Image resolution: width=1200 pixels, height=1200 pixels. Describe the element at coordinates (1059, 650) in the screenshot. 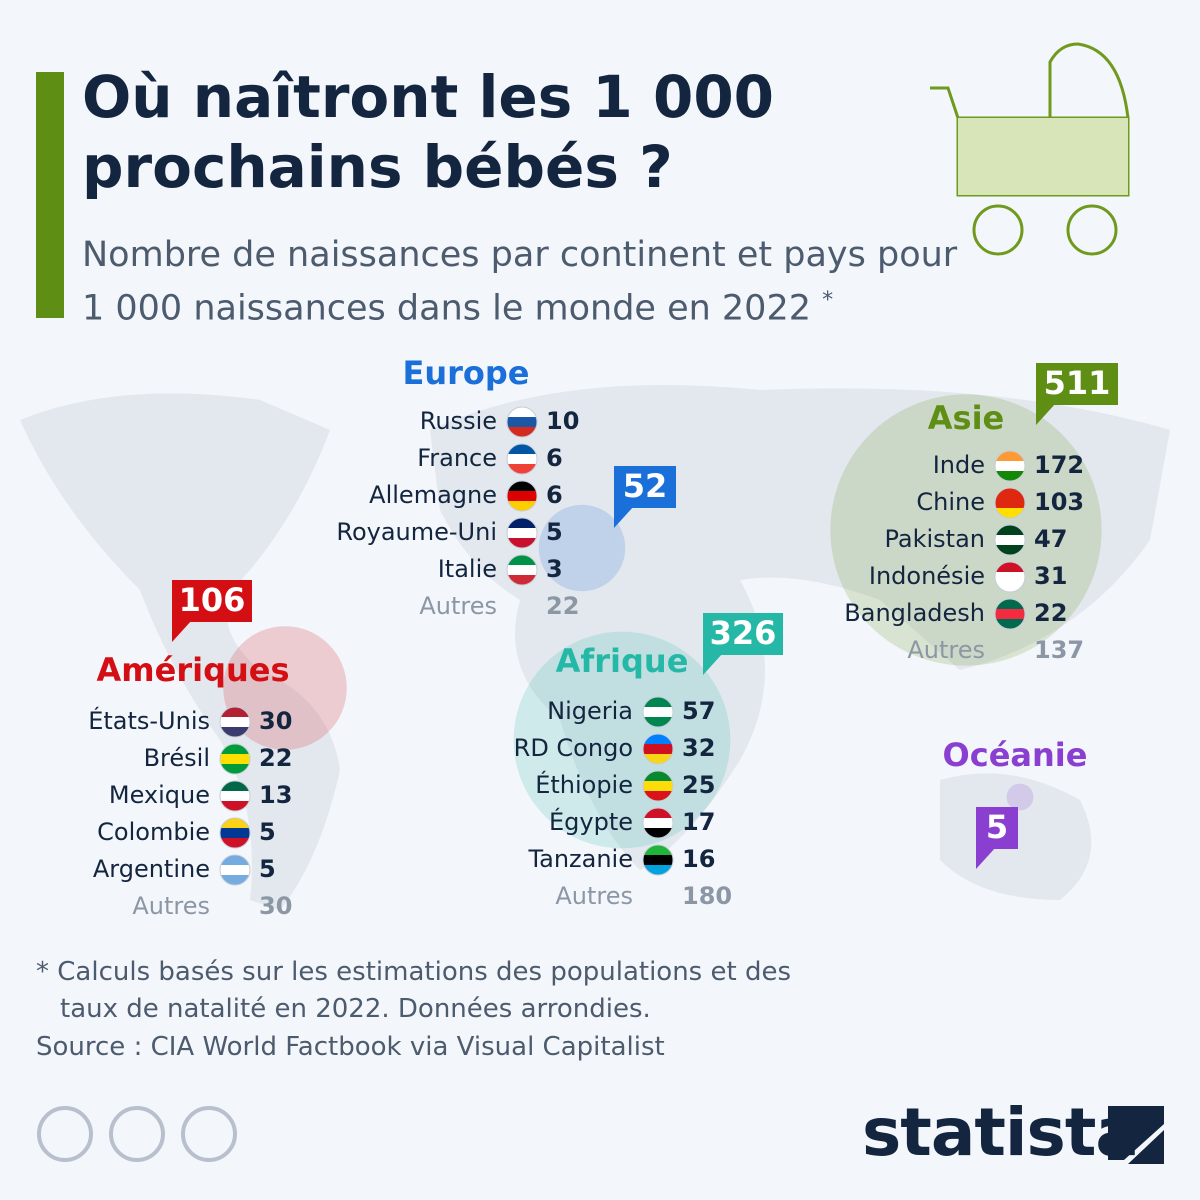

I see `others-value: 137` at that location.